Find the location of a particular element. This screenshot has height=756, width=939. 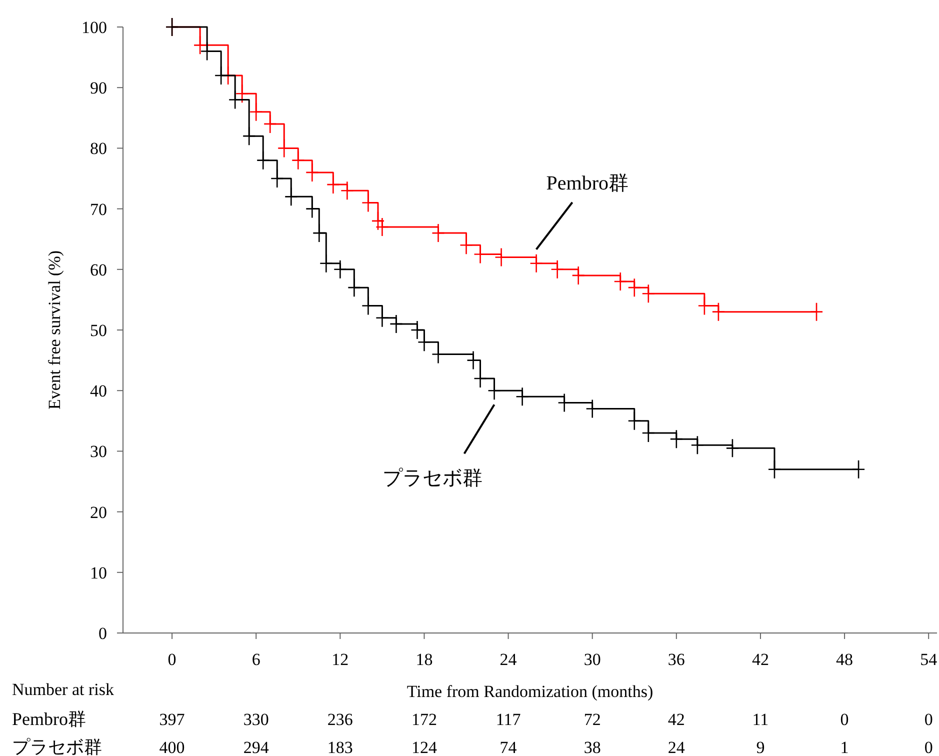

y-tick-label: 80 is located at coordinates (98, 148).